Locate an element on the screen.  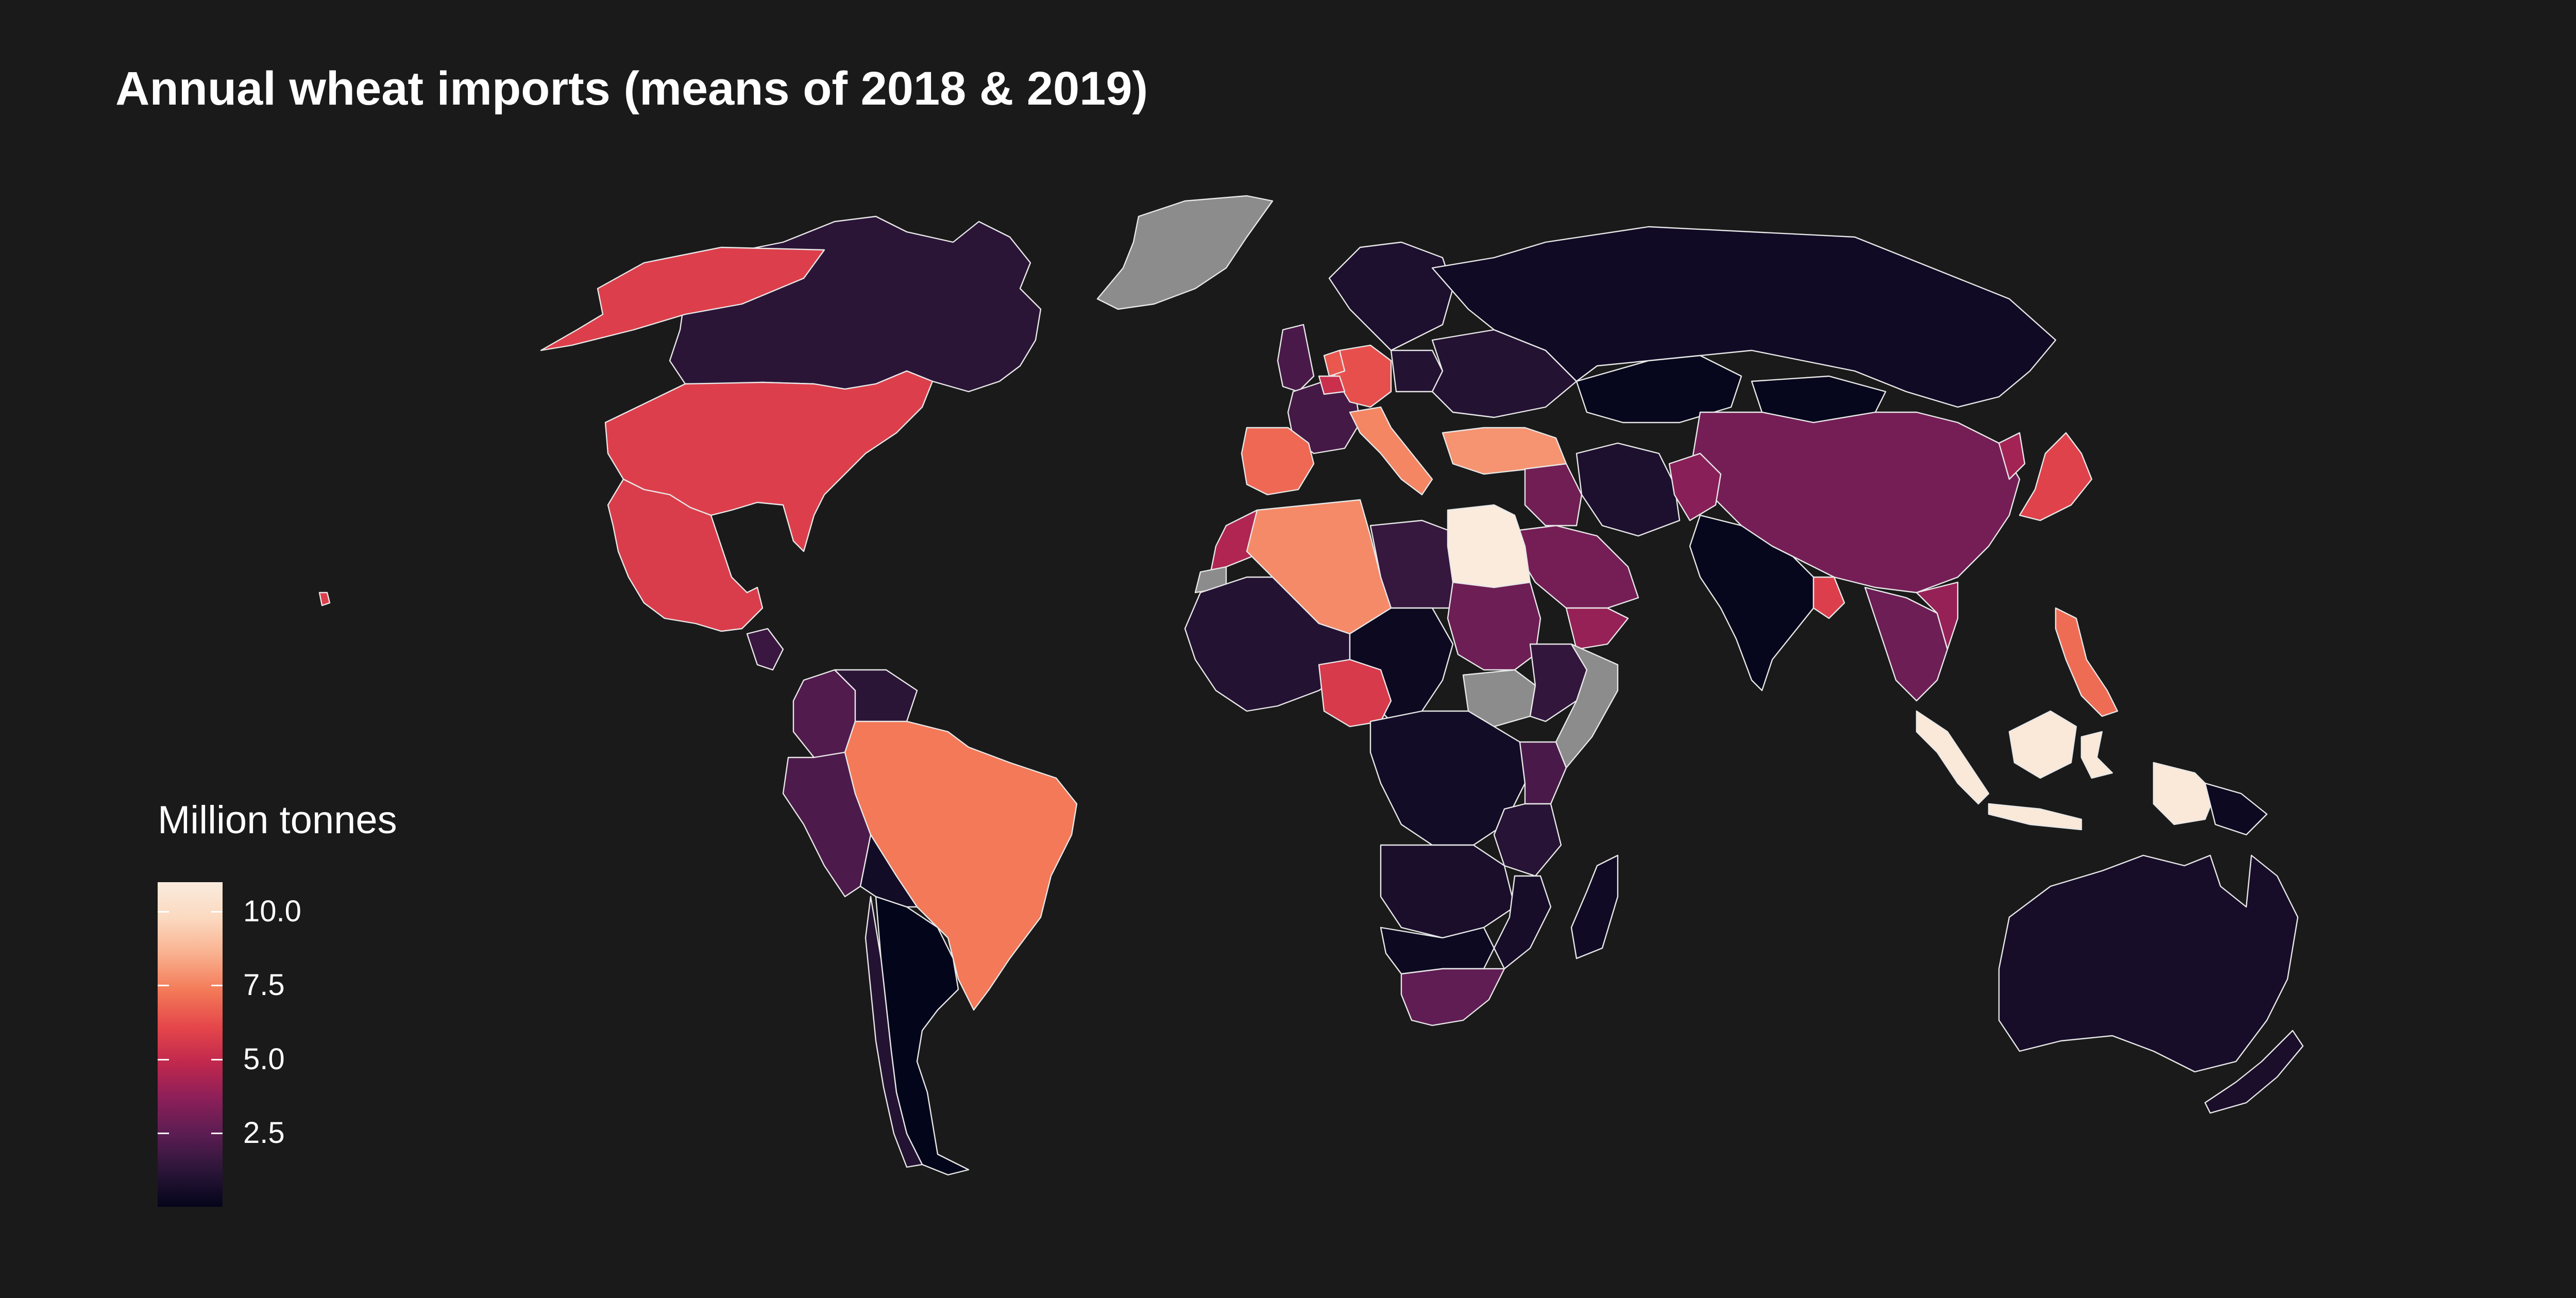
country-sudan is located at coordinates (1494, 626).